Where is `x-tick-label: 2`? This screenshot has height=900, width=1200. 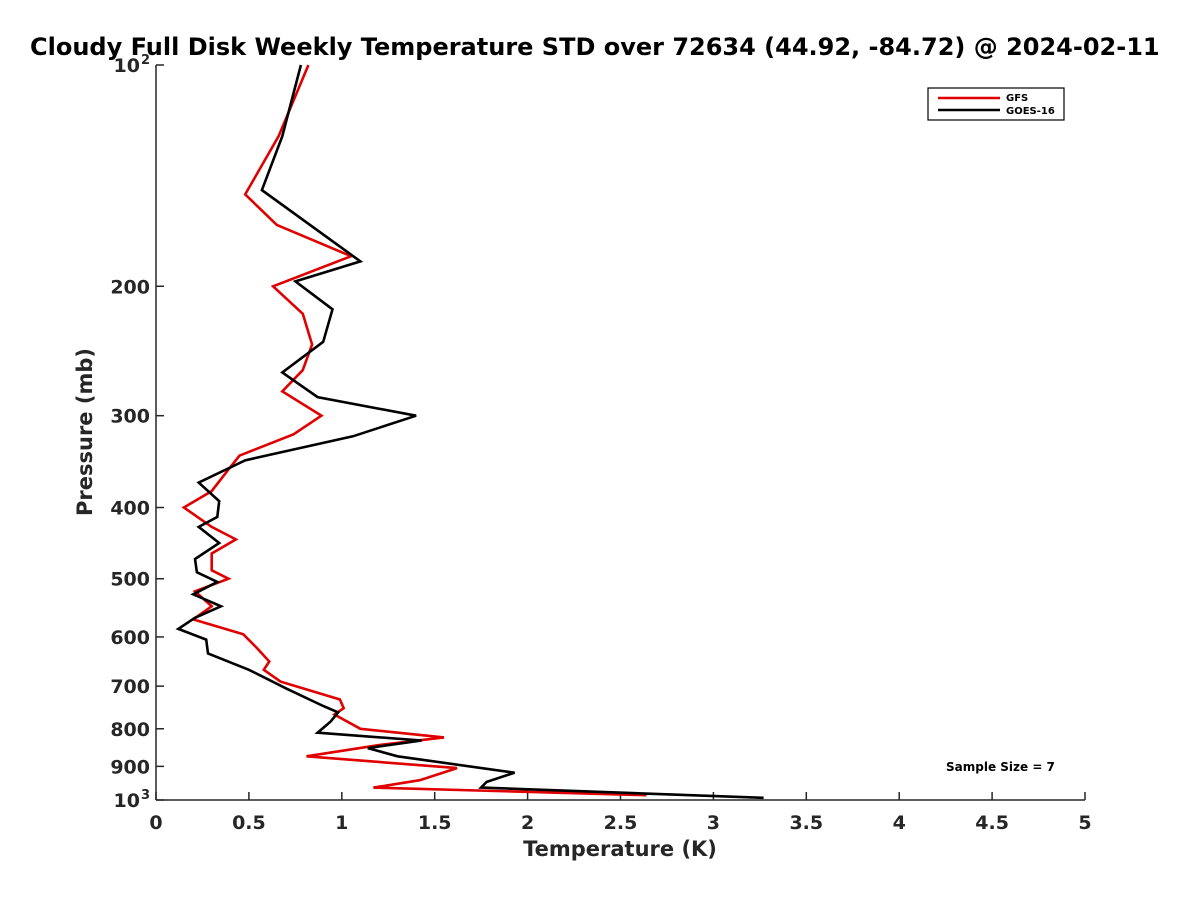
x-tick-label: 2 is located at coordinates (527, 823).